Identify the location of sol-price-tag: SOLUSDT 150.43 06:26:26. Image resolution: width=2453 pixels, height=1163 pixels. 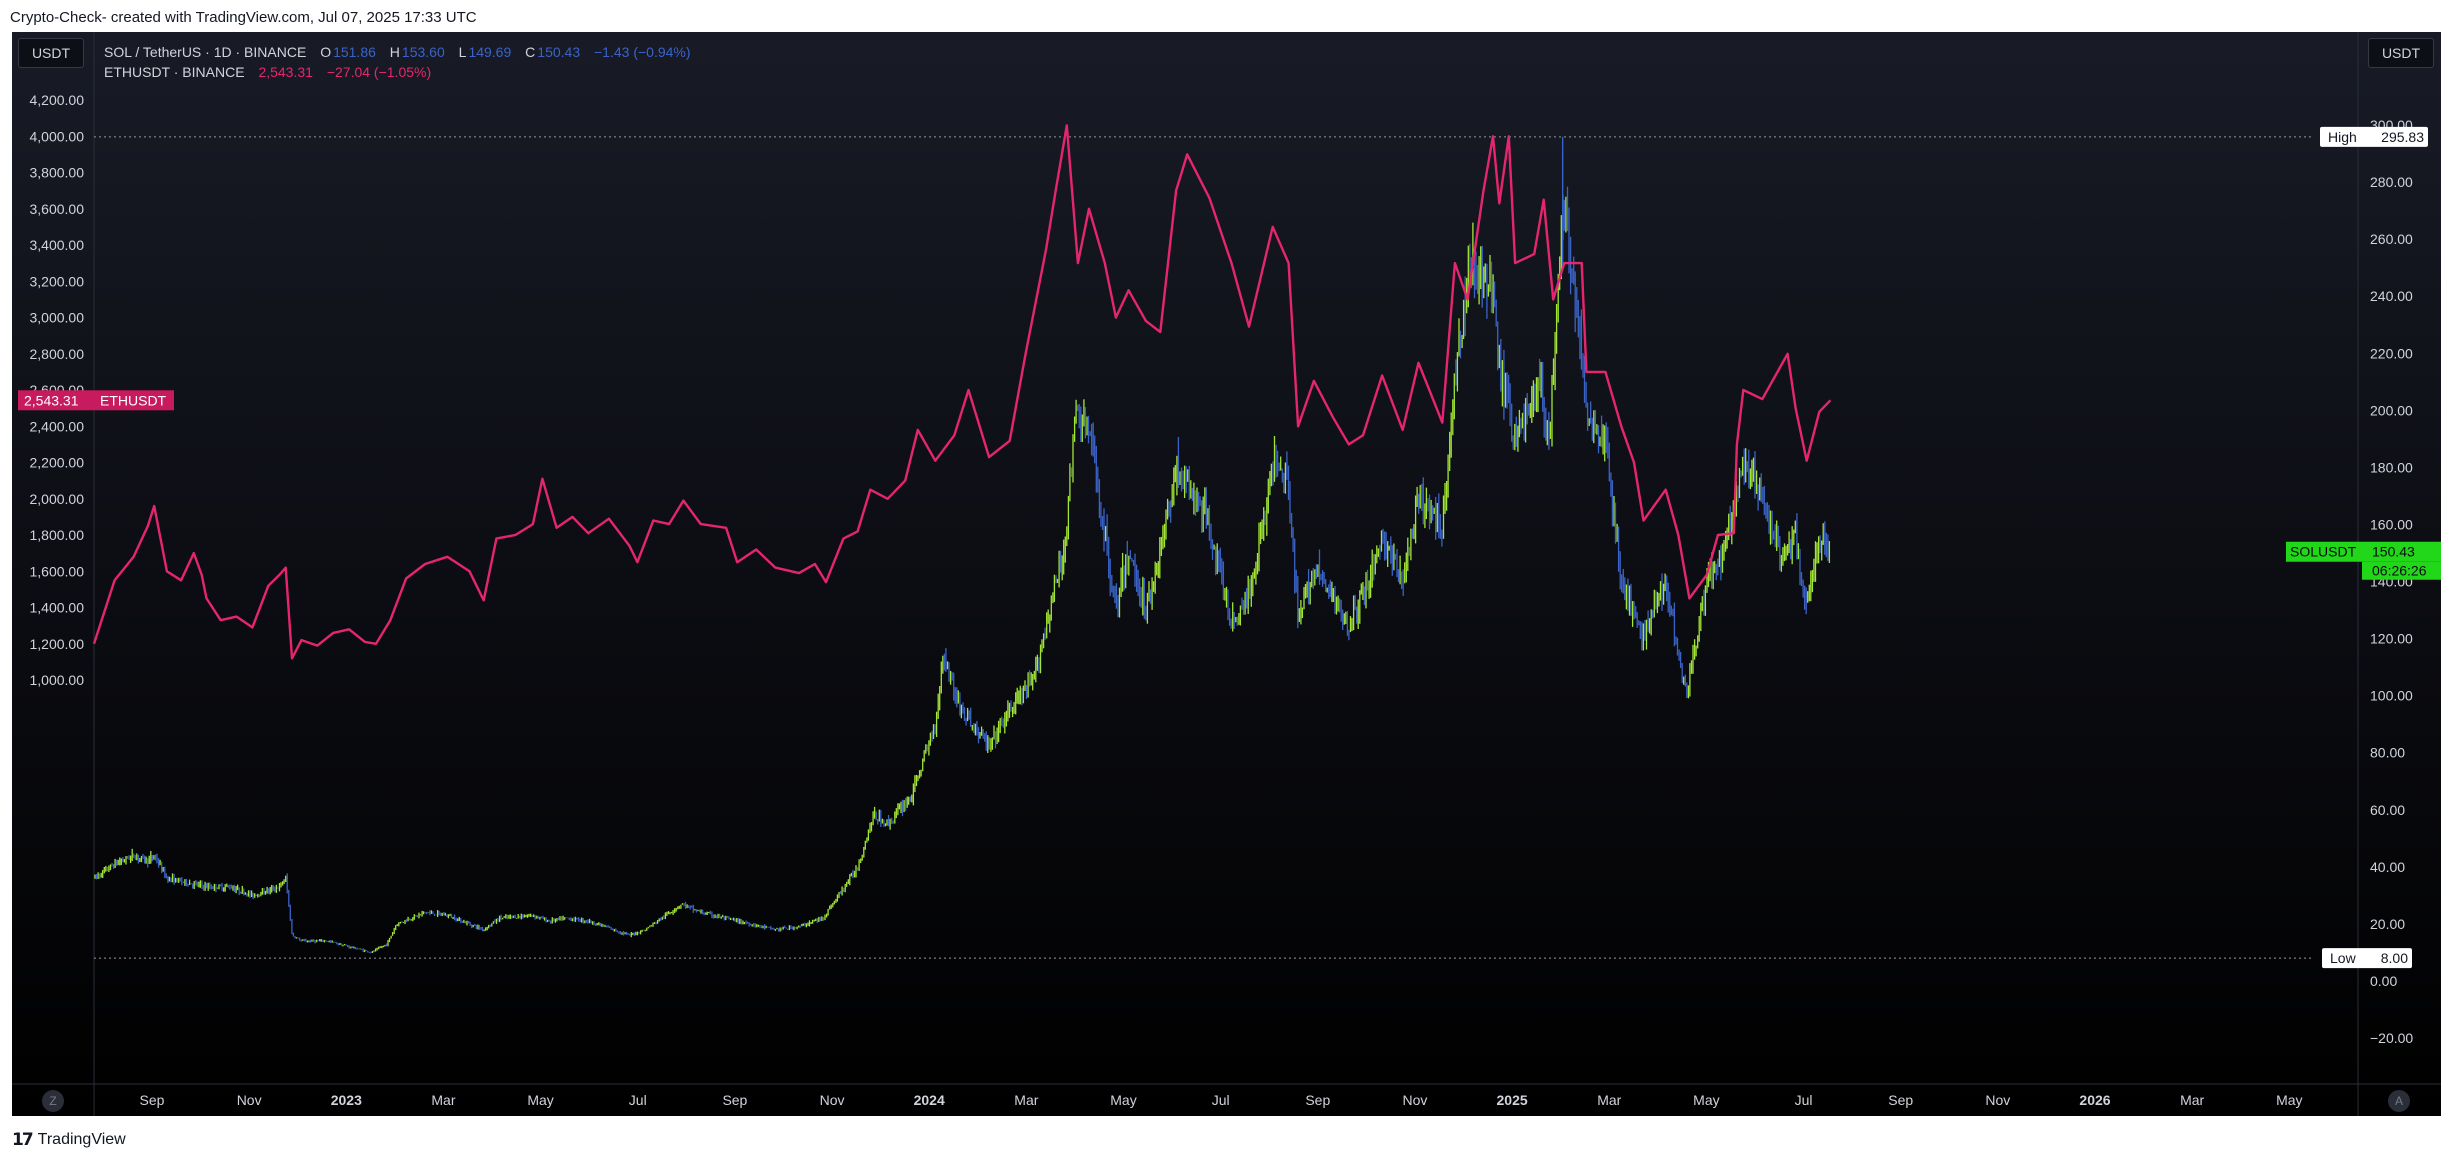
(2363, 560).